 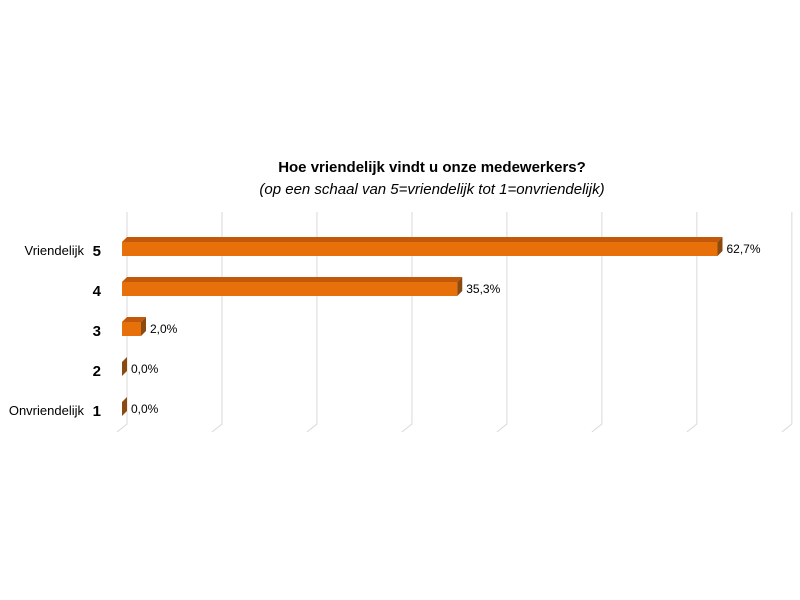 I want to click on value-label: 35,3%, so click(x=483, y=289).